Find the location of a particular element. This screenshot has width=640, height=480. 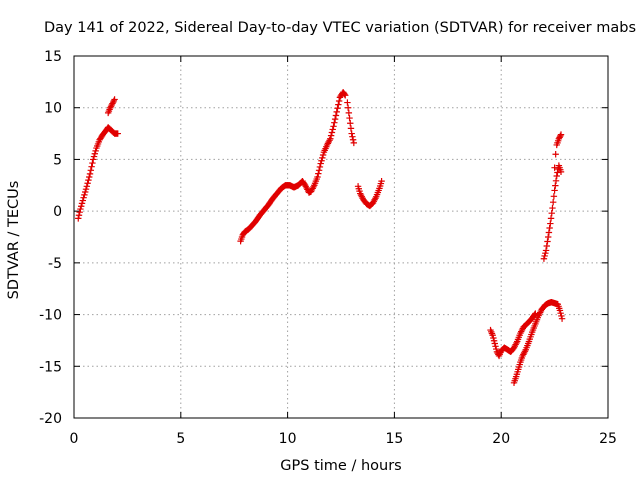

y-tick-label: 5 is located at coordinates (57, 160).